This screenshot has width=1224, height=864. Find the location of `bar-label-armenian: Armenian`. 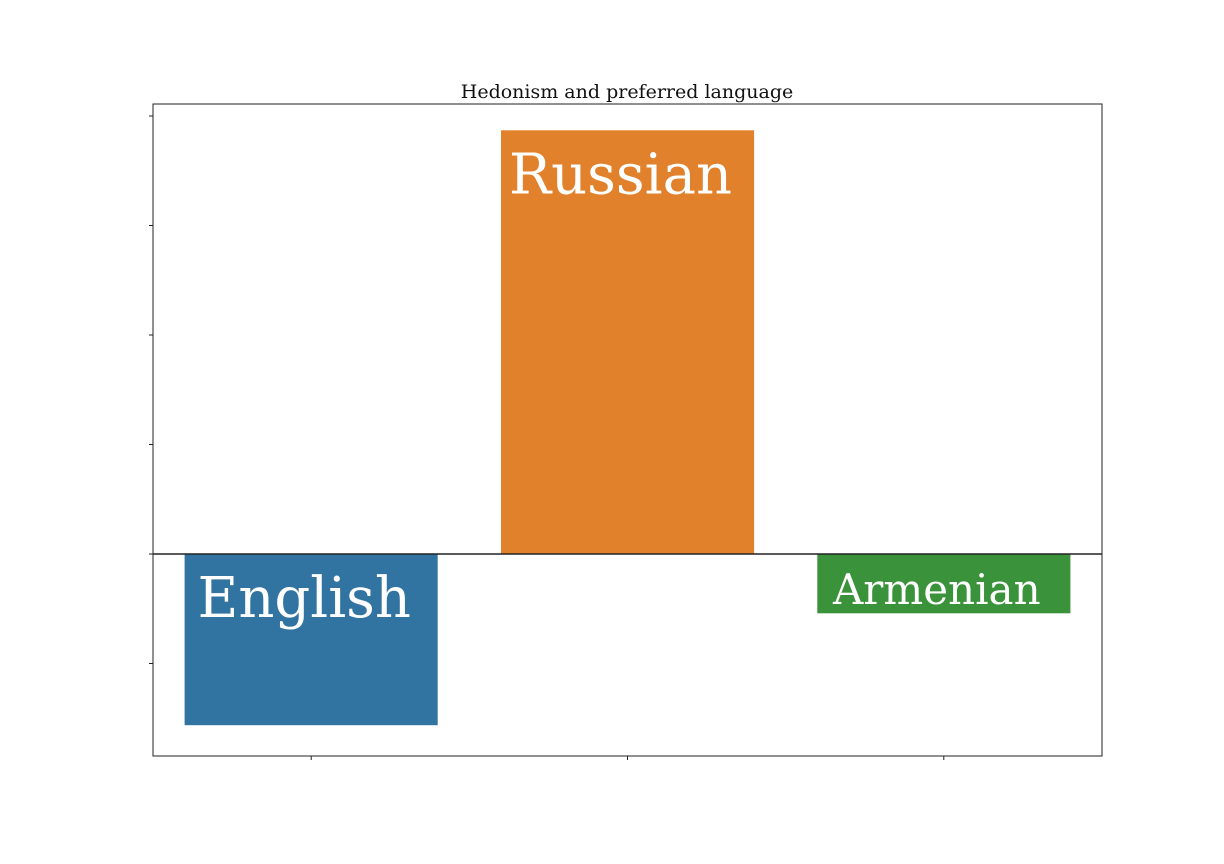

bar-label-armenian: Armenian is located at coordinates (936, 589).